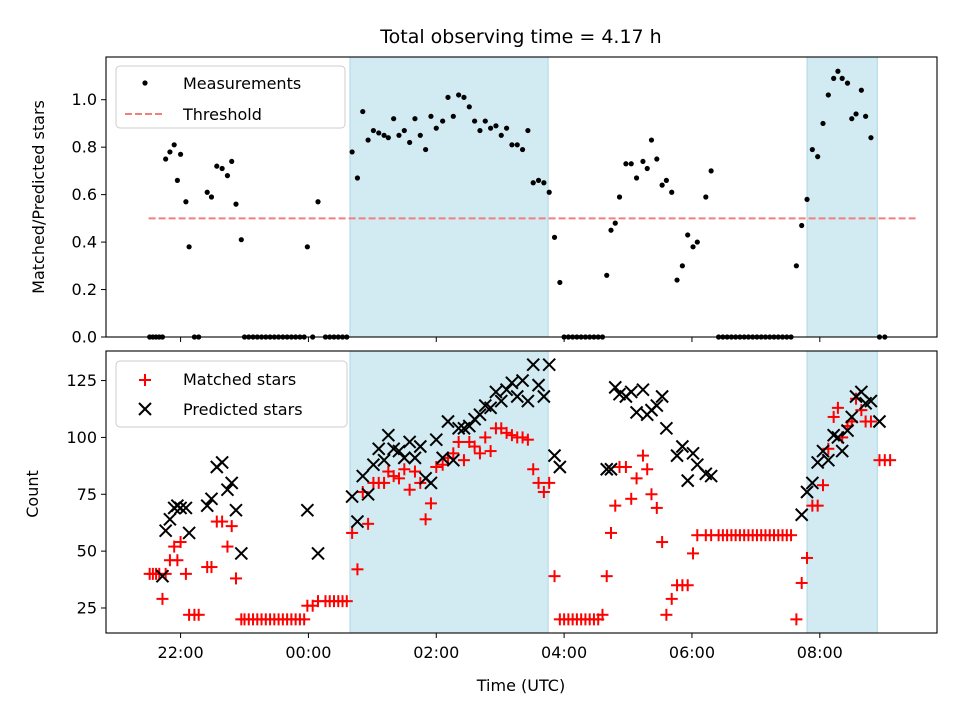 This screenshot has height=720, width=960. Describe the element at coordinates (84, 242) in the screenshot. I see `y-tick-label: 0.4` at that location.